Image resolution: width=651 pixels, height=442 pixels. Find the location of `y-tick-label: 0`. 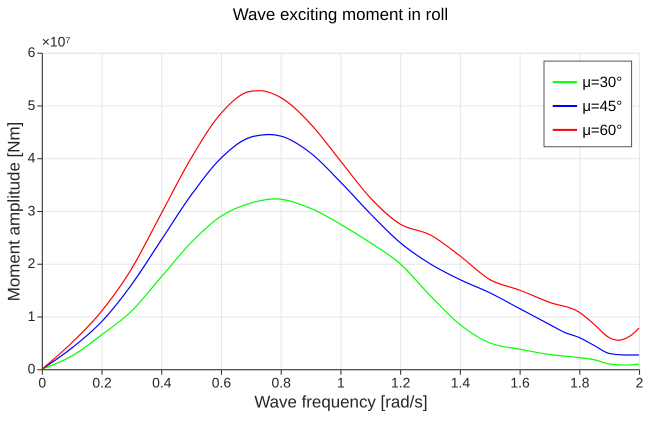

y-tick-label: 0 is located at coordinates (32, 368).